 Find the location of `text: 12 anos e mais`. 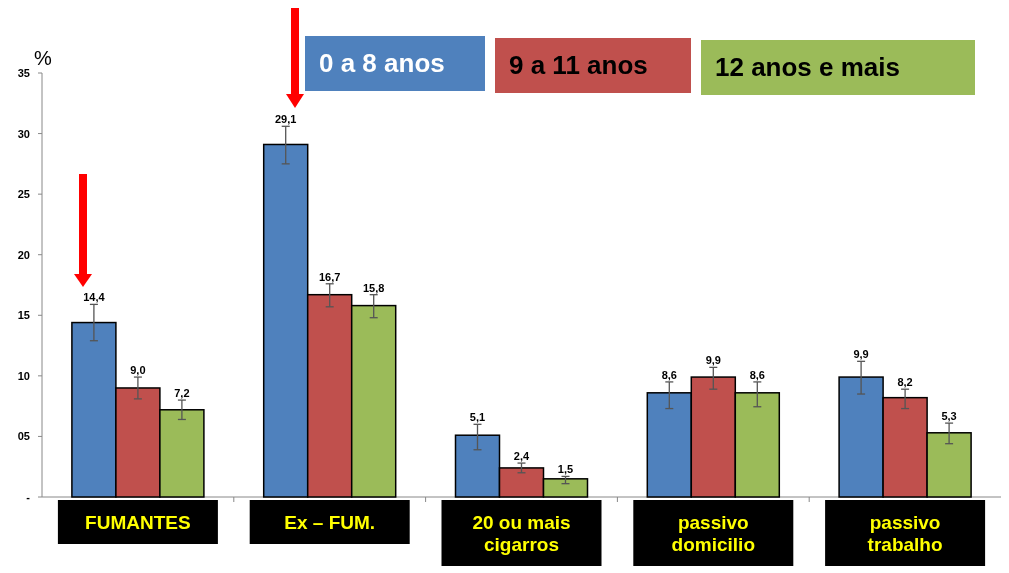

text: 12 anos e mais is located at coordinates (807, 67).